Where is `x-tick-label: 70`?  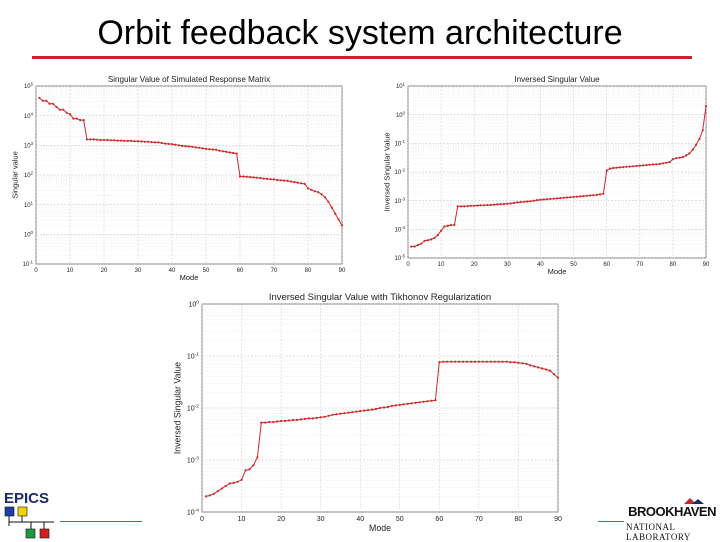 x-tick-label: 70 is located at coordinates (639, 265).